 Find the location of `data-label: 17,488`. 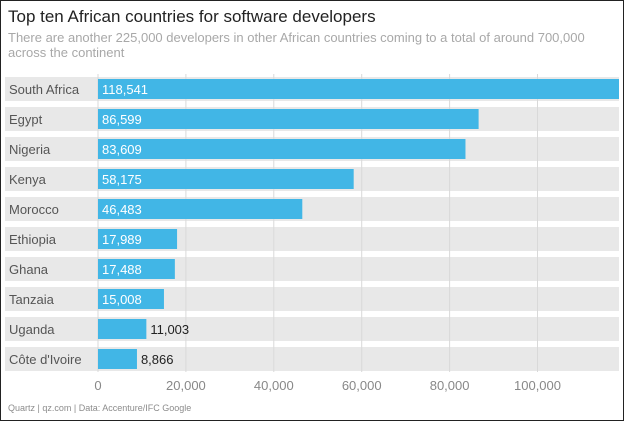

data-label: 17,488 is located at coordinates (122, 269).